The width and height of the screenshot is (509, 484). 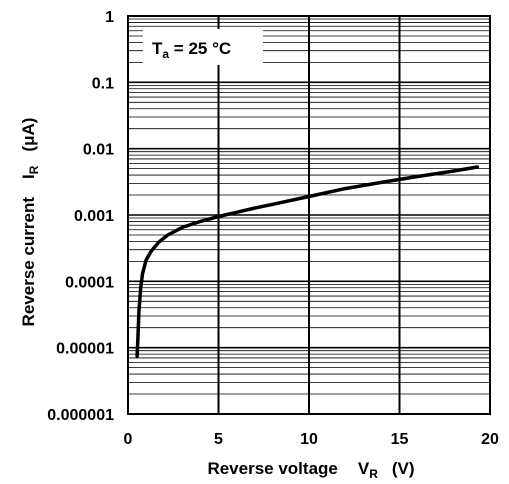 What do you see at coordinates (98, 150) in the screenshot?
I see `y-tick-label: 0.01` at bounding box center [98, 150].